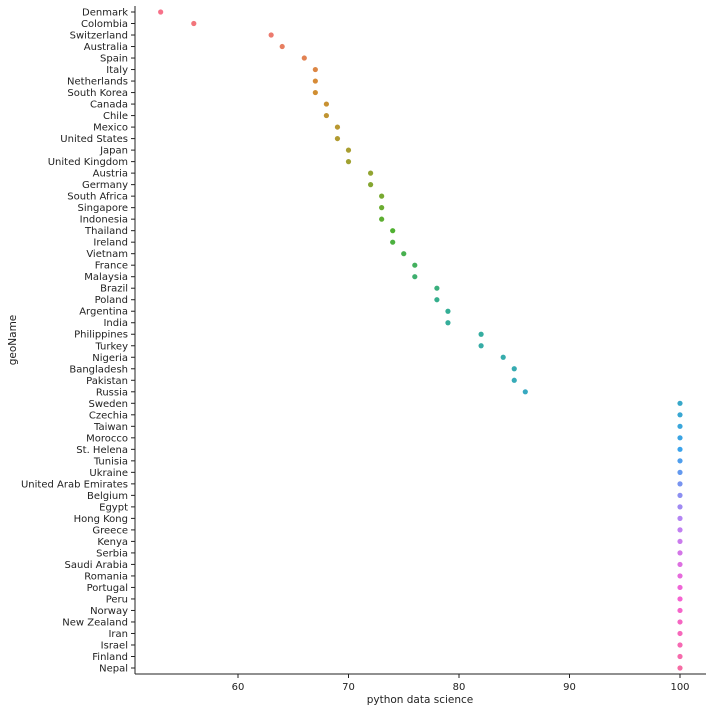 The width and height of the screenshot is (712, 712). Describe the element at coordinates (117, 669) in the screenshot. I see `y-tick: Nepal` at that location.